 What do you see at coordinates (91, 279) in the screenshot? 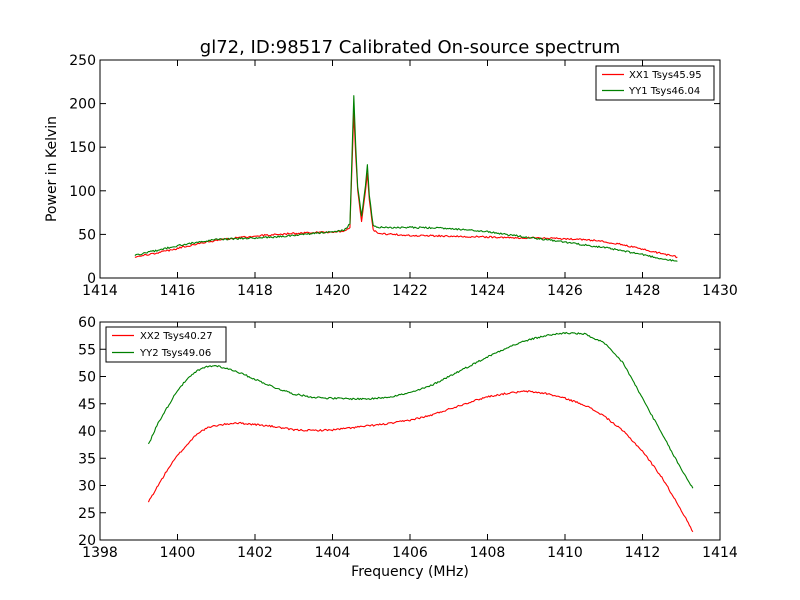
I see `top-ytick-label: 0` at bounding box center [91, 279].